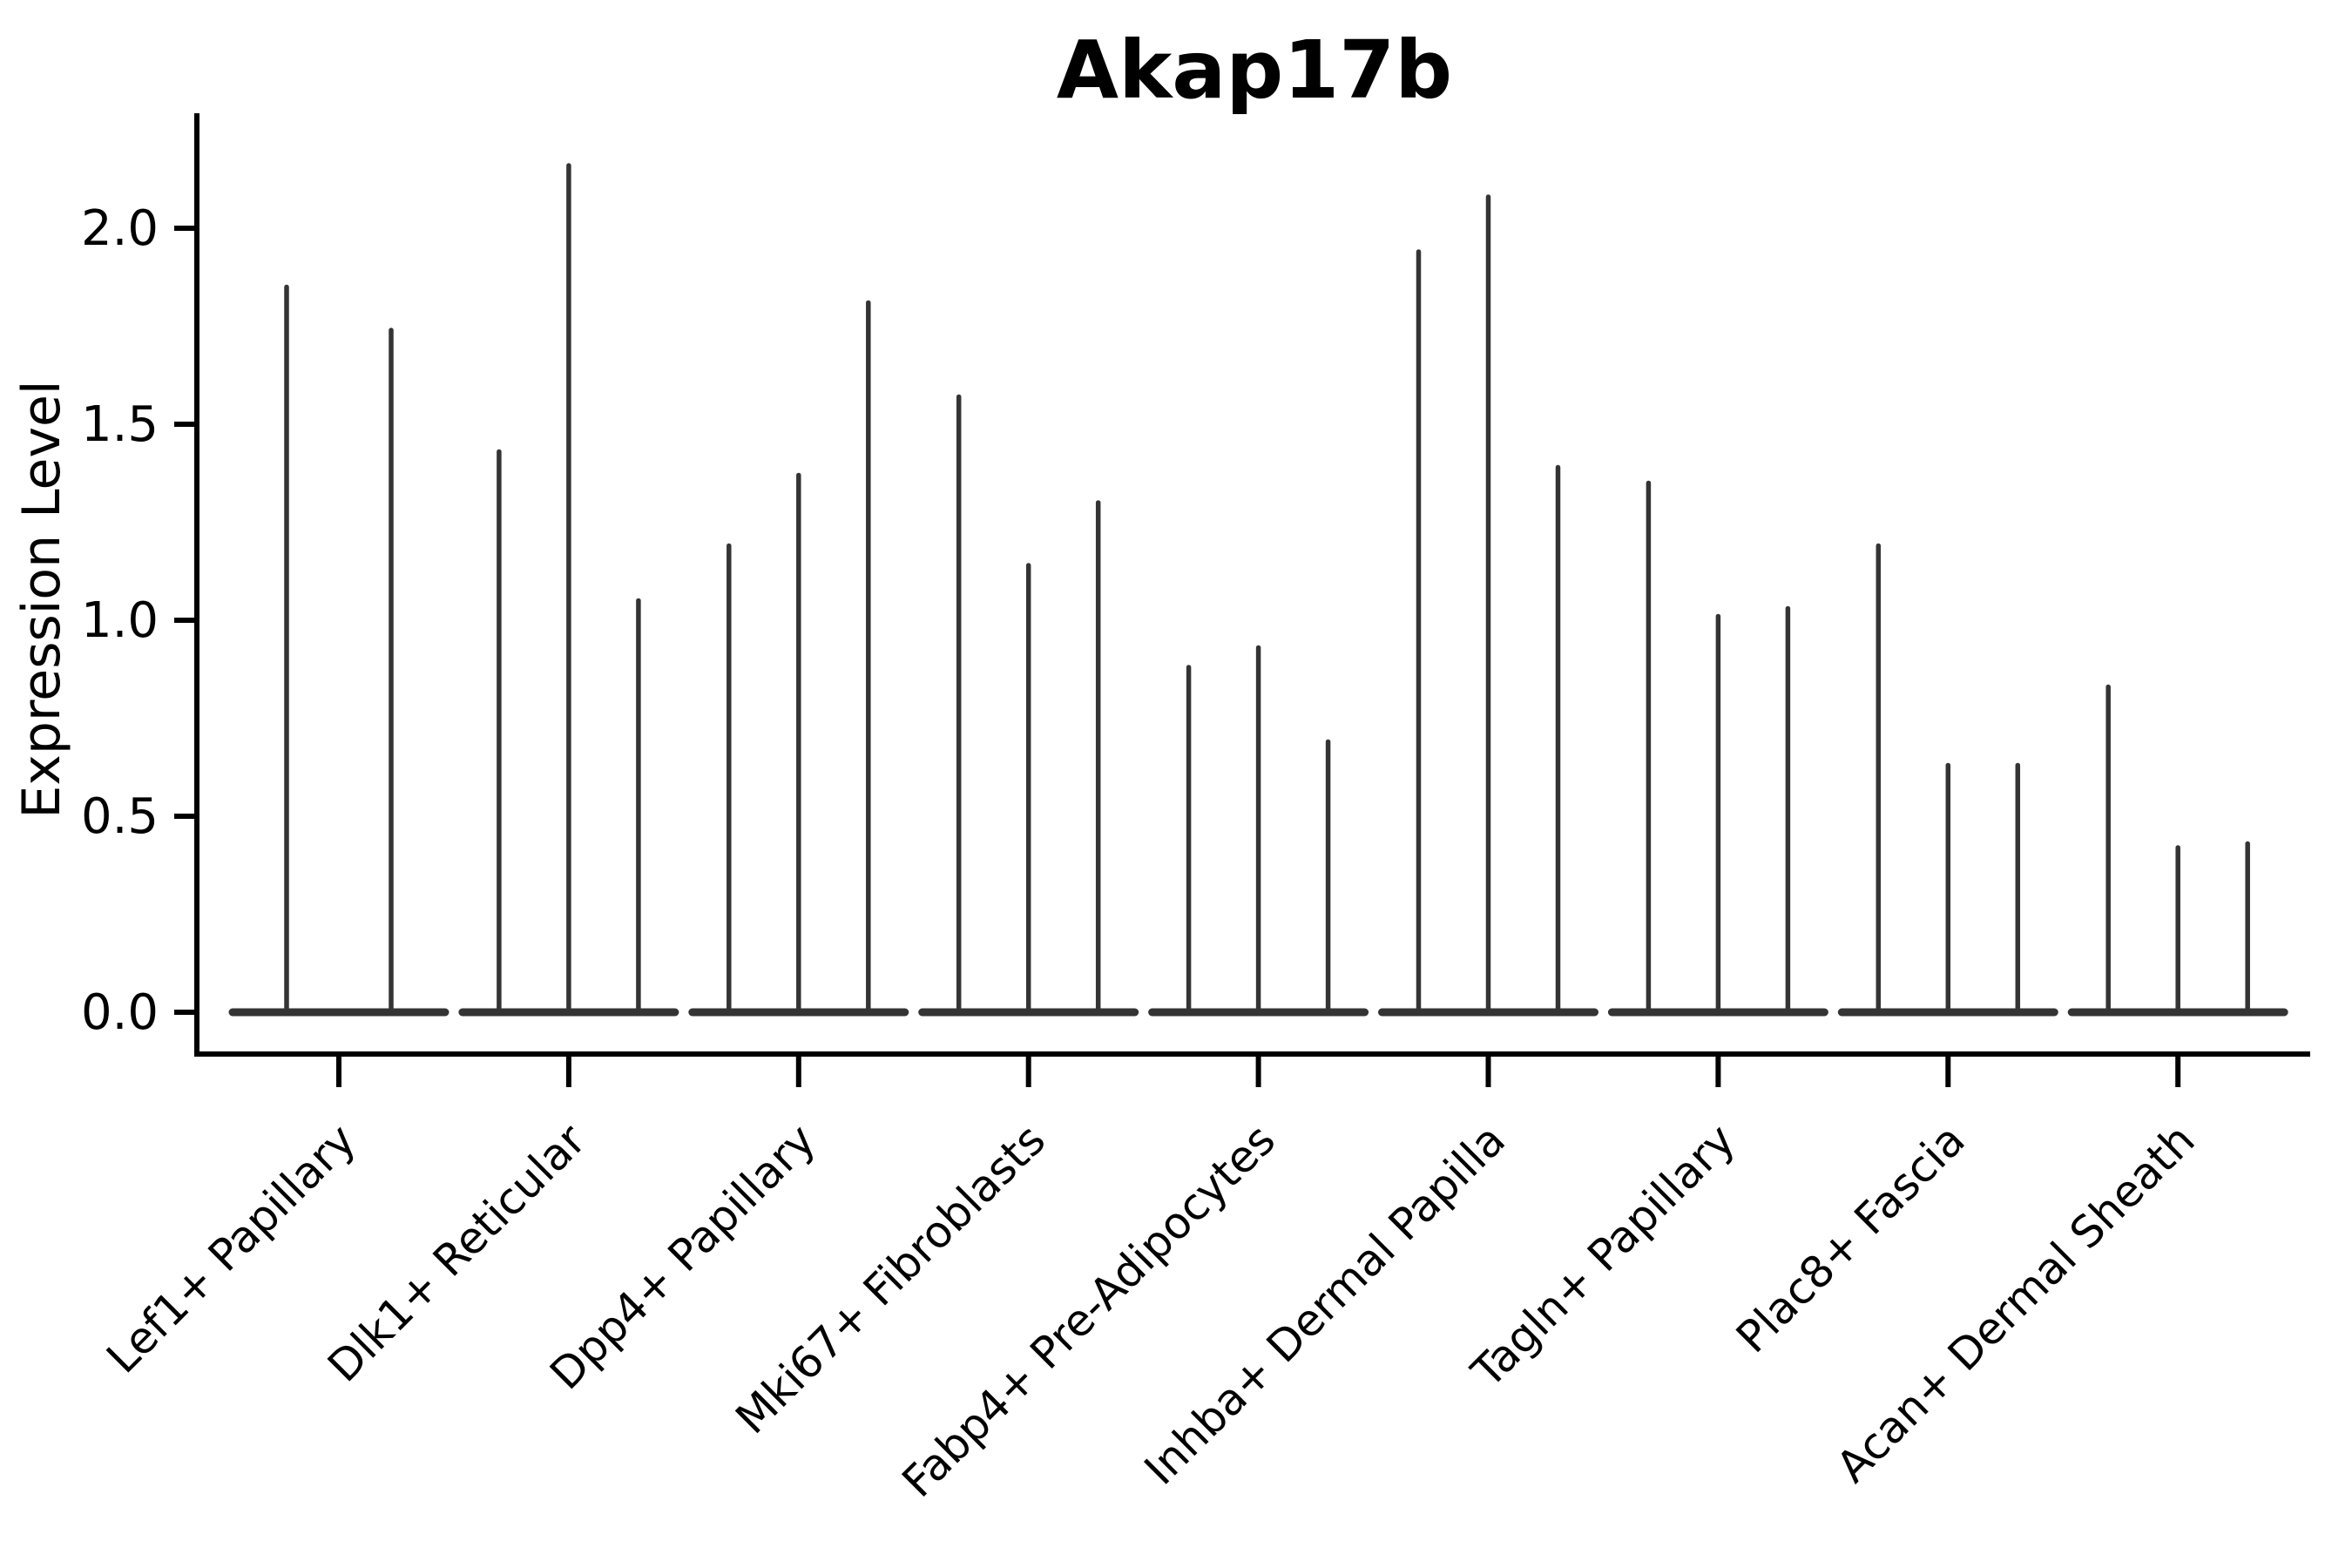 The width and height of the screenshot is (2352, 1568). What do you see at coordinates (41, 599) in the screenshot?
I see `y-axis-label: Expression Level` at bounding box center [41, 599].